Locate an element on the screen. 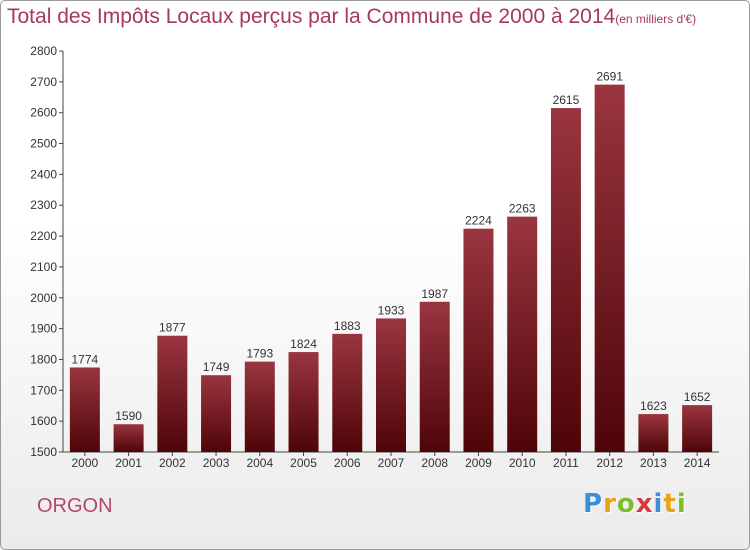 The width and height of the screenshot is (750, 550). x-tick-label: 2000 is located at coordinates (85, 463).